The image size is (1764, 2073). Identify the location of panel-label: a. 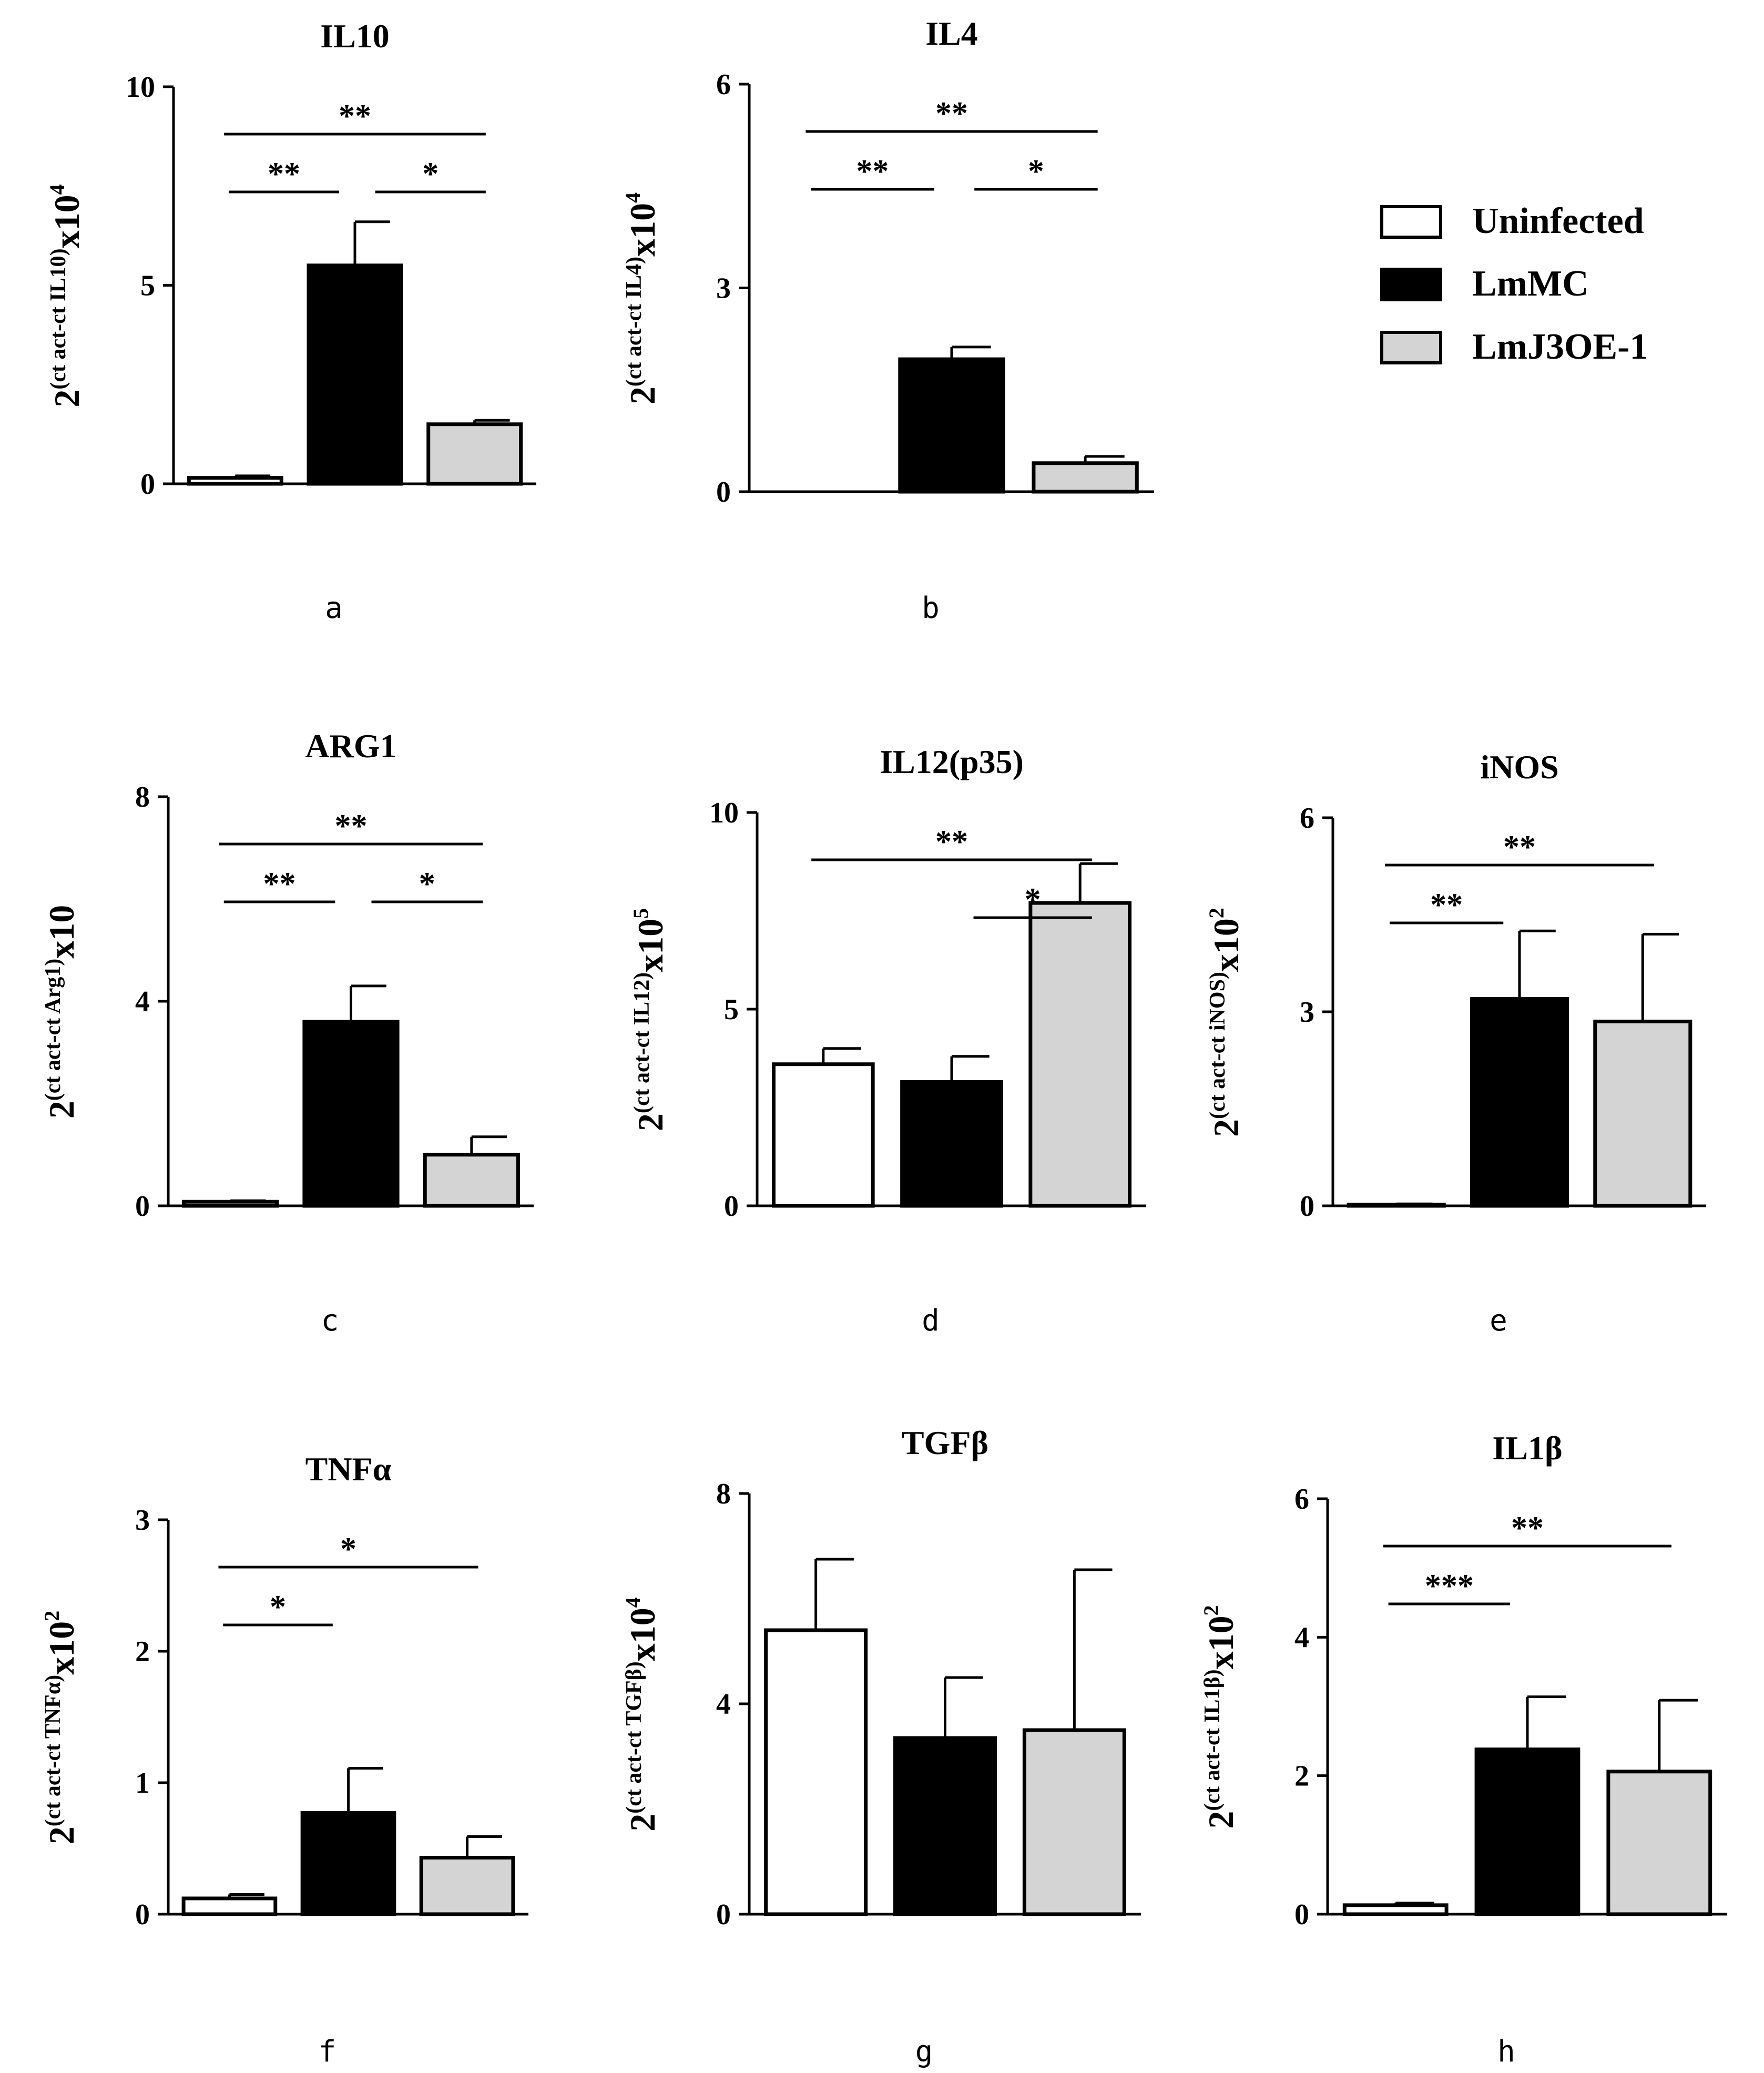
(334, 608).